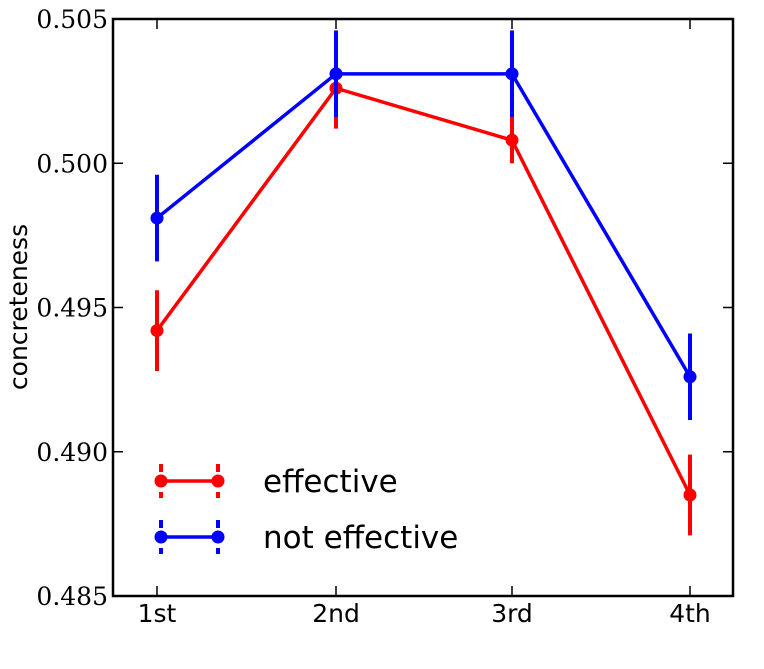 This screenshot has height=669, width=764. What do you see at coordinates (72, 596) in the screenshot?
I see `y-tick-label: 0.485` at bounding box center [72, 596].